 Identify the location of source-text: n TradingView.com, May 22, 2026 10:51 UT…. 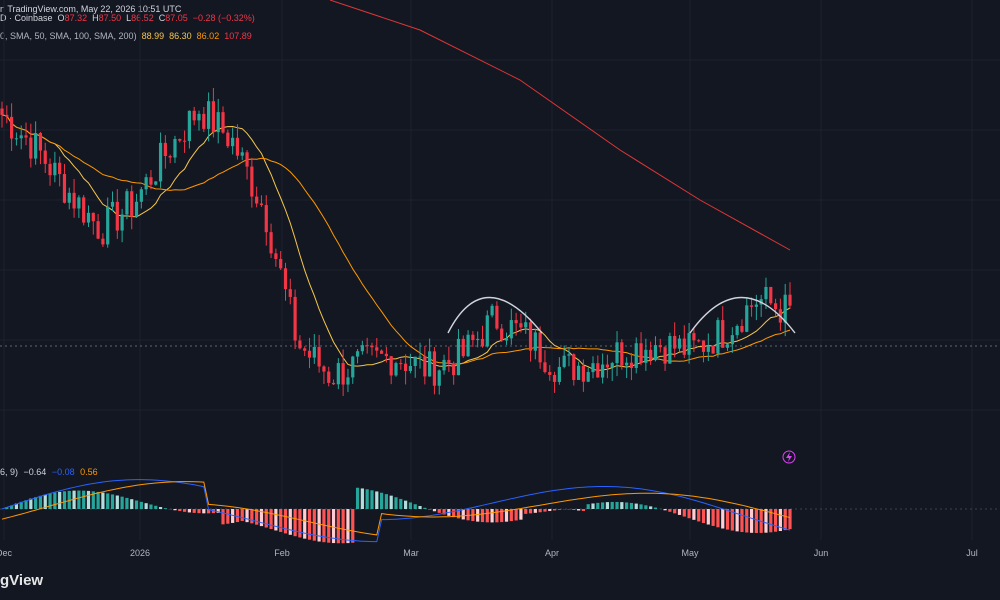
(91, 9).